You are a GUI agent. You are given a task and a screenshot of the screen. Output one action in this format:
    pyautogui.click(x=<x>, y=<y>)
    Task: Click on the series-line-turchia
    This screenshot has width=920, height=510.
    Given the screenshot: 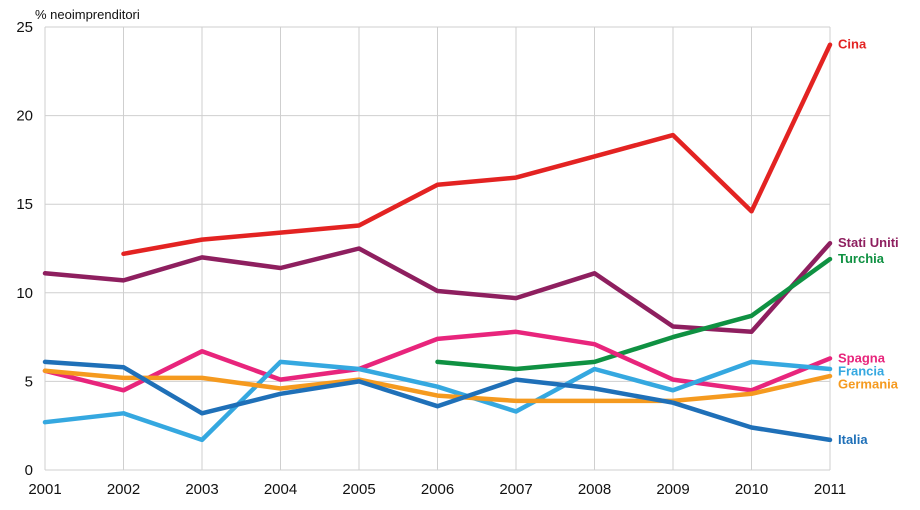 What is the action you would take?
    pyautogui.click(x=634, y=314)
    